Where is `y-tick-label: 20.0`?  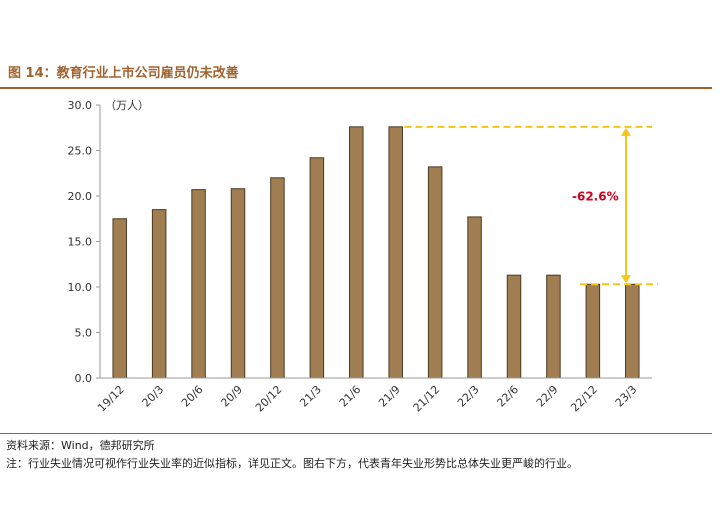 y-tick-label: 20.0 is located at coordinates (80, 196).